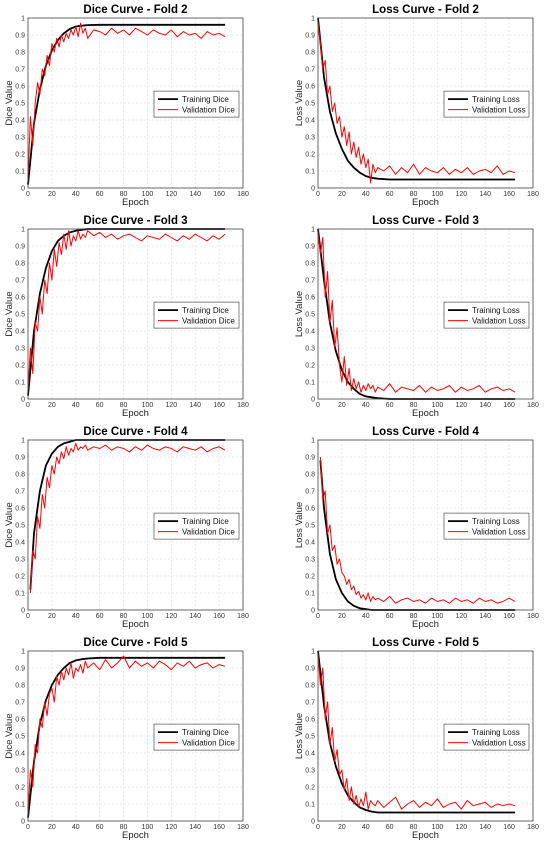  I want to click on chart-title: Loss Curve - Fold 5, so click(425, 643).